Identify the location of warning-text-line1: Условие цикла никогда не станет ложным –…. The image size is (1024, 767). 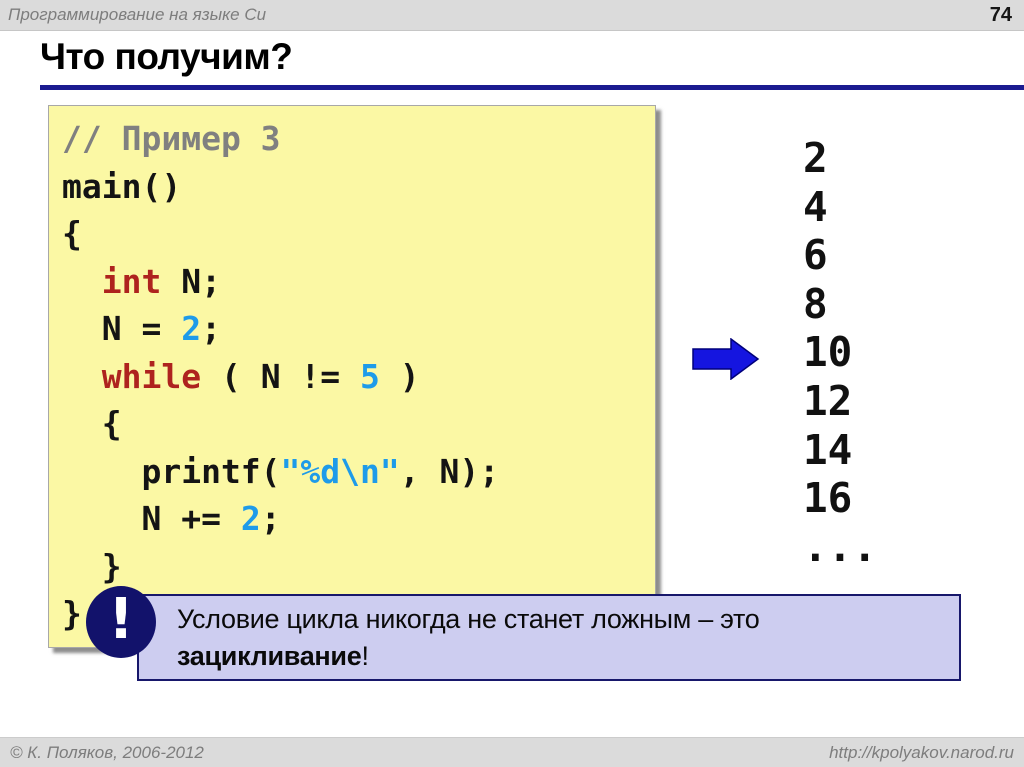
(468, 619).